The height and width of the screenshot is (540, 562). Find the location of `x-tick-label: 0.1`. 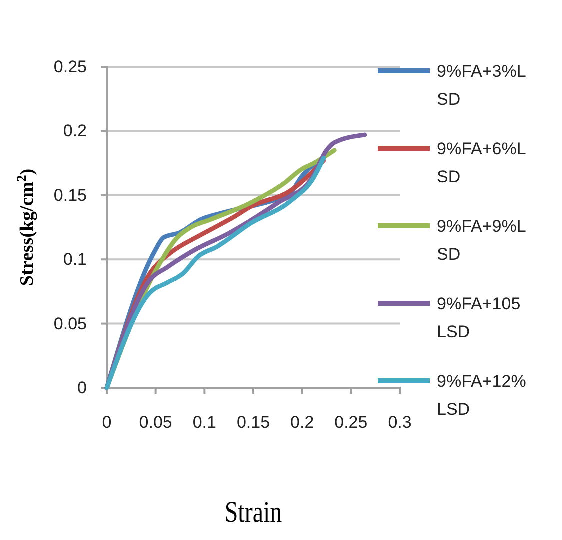

x-tick-label: 0.1 is located at coordinates (204, 422).